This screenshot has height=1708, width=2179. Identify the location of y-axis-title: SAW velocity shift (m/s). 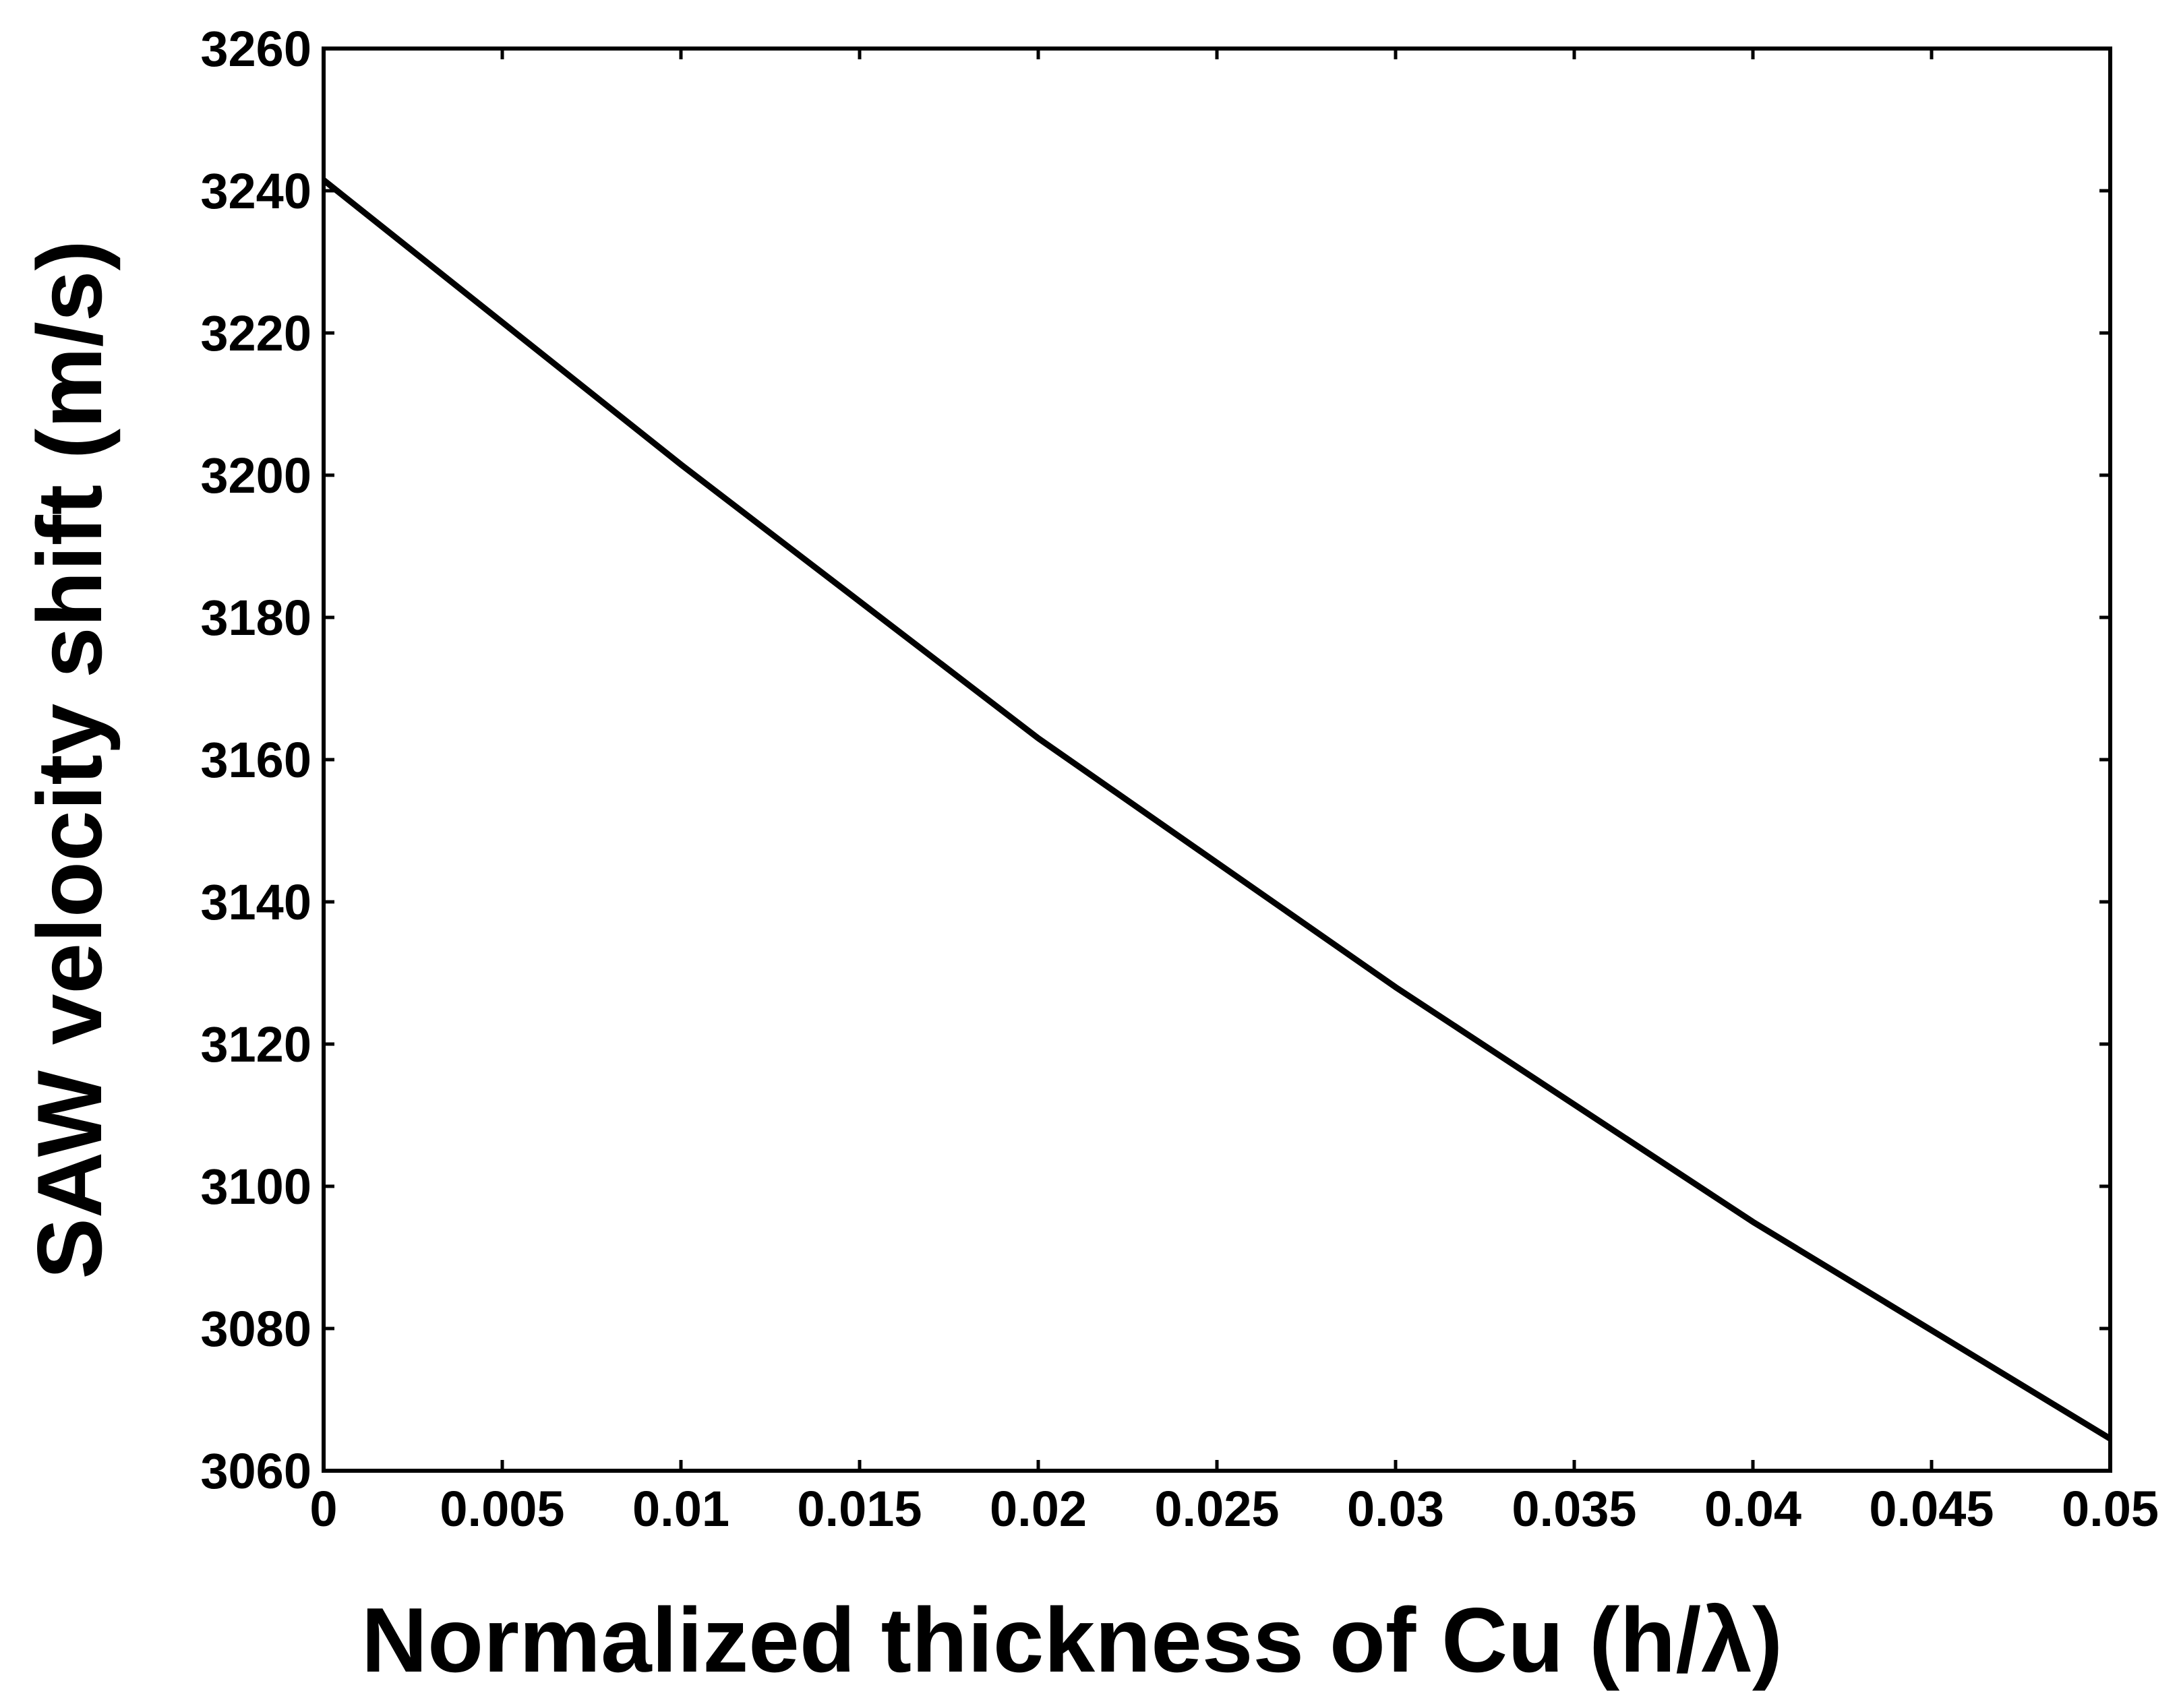
(69, 759).